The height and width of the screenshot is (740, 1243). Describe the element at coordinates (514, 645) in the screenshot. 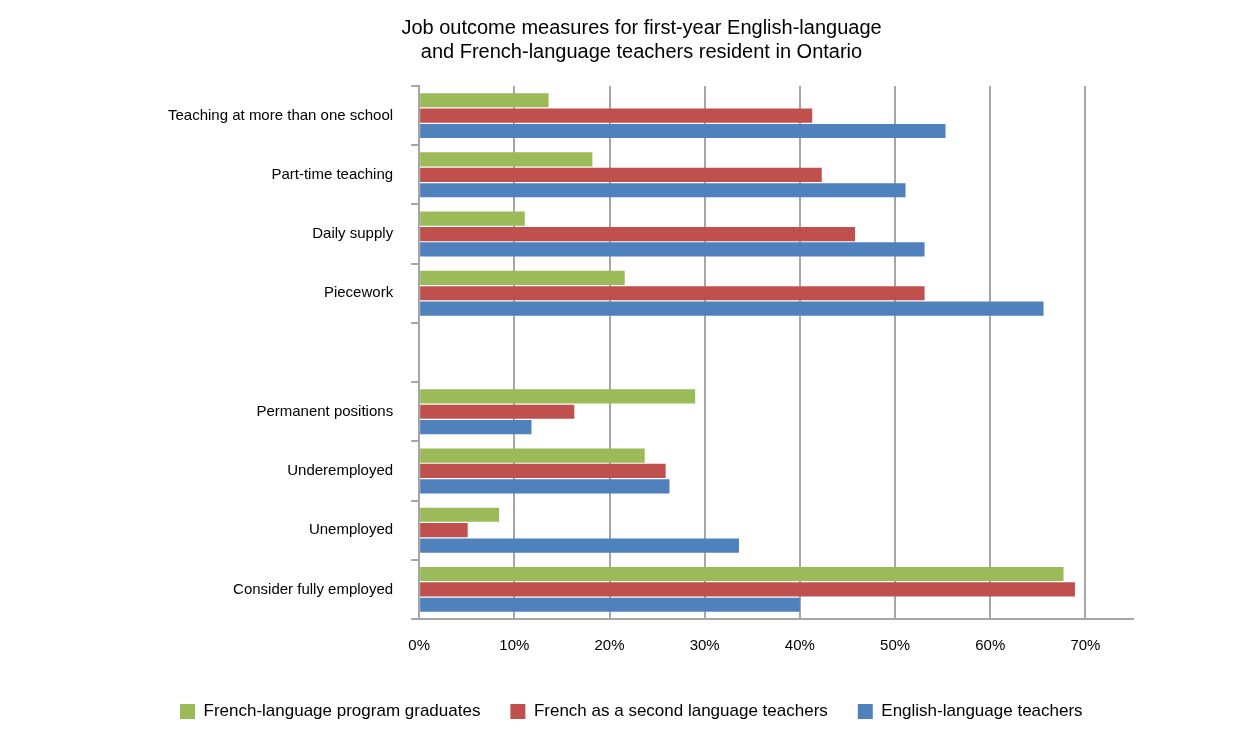

I see `x-tick-label: 10%` at that location.